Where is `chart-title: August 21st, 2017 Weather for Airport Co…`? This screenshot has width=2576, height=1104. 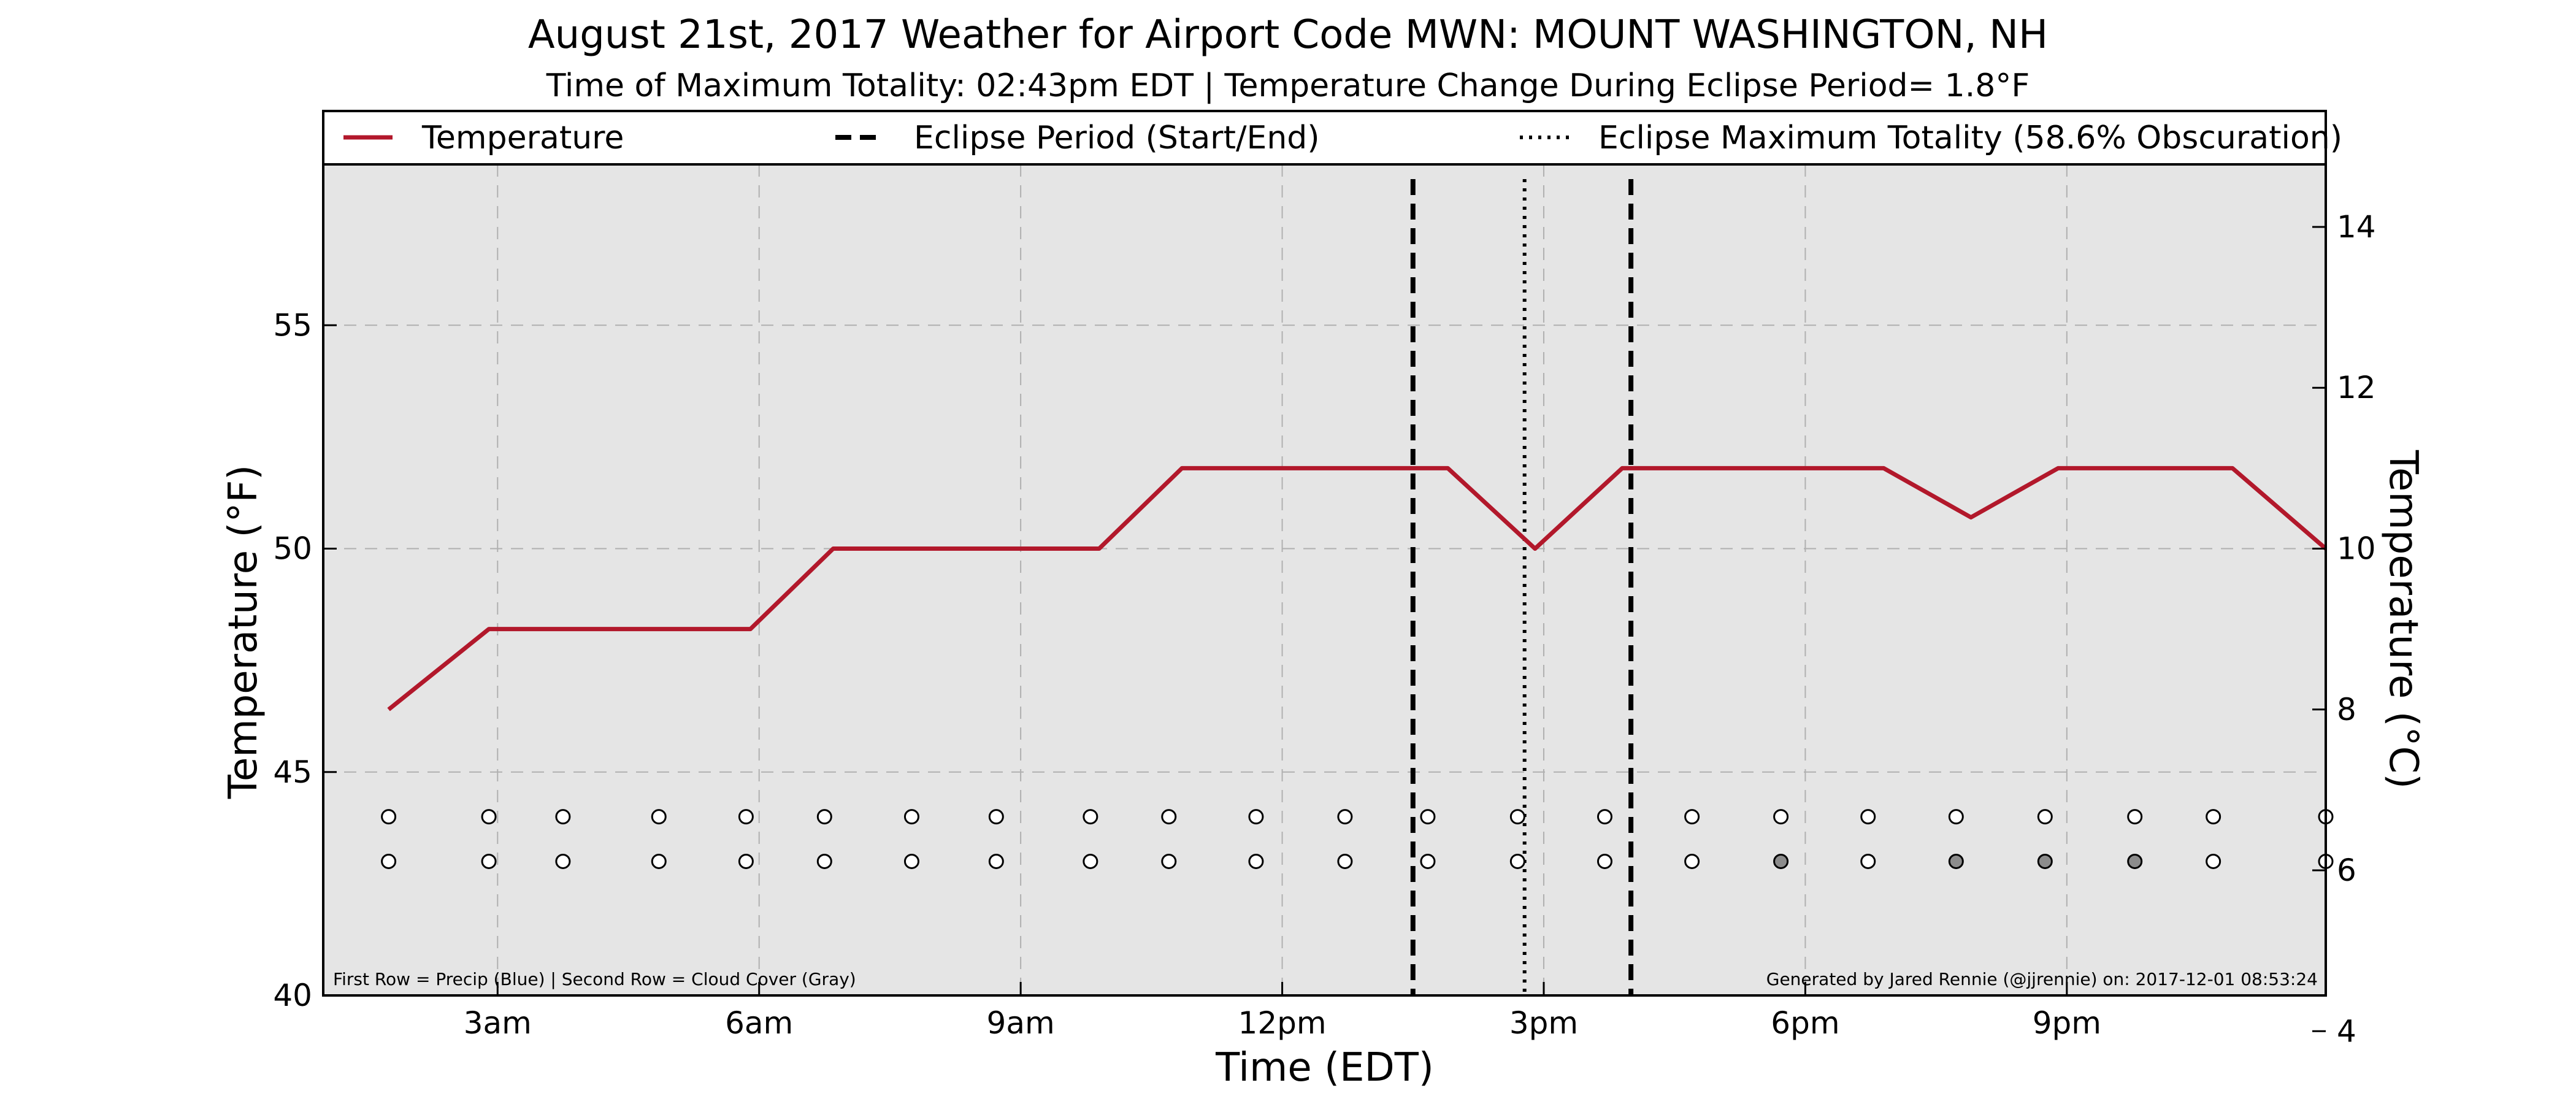 chart-title: August 21st, 2017 Weather for Airport Co… is located at coordinates (1288, 35).